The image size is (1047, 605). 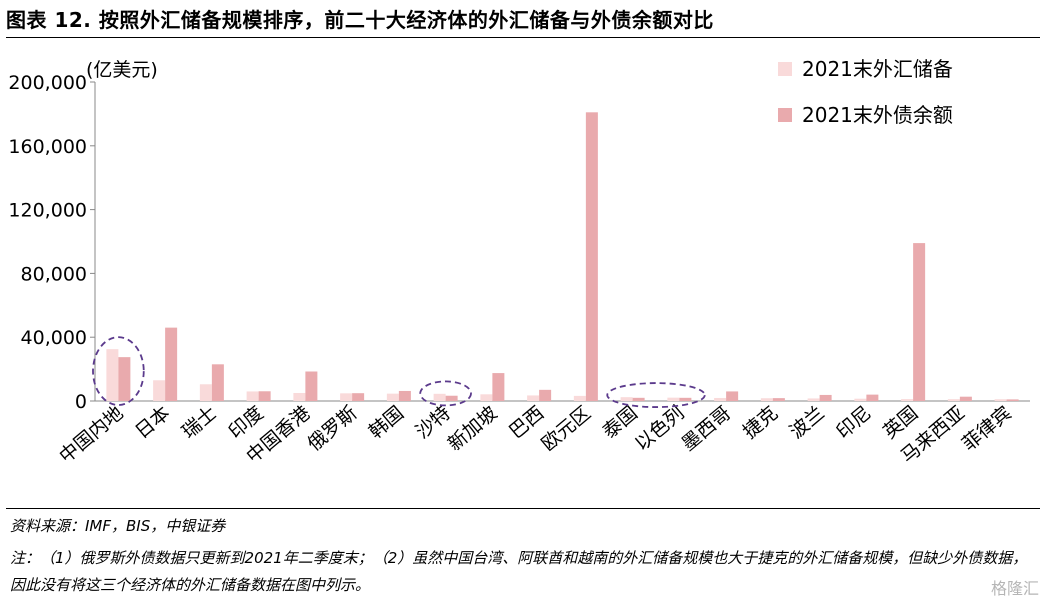 I want to click on x-tick-label: 俄罗斯, so click(x=333, y=429).